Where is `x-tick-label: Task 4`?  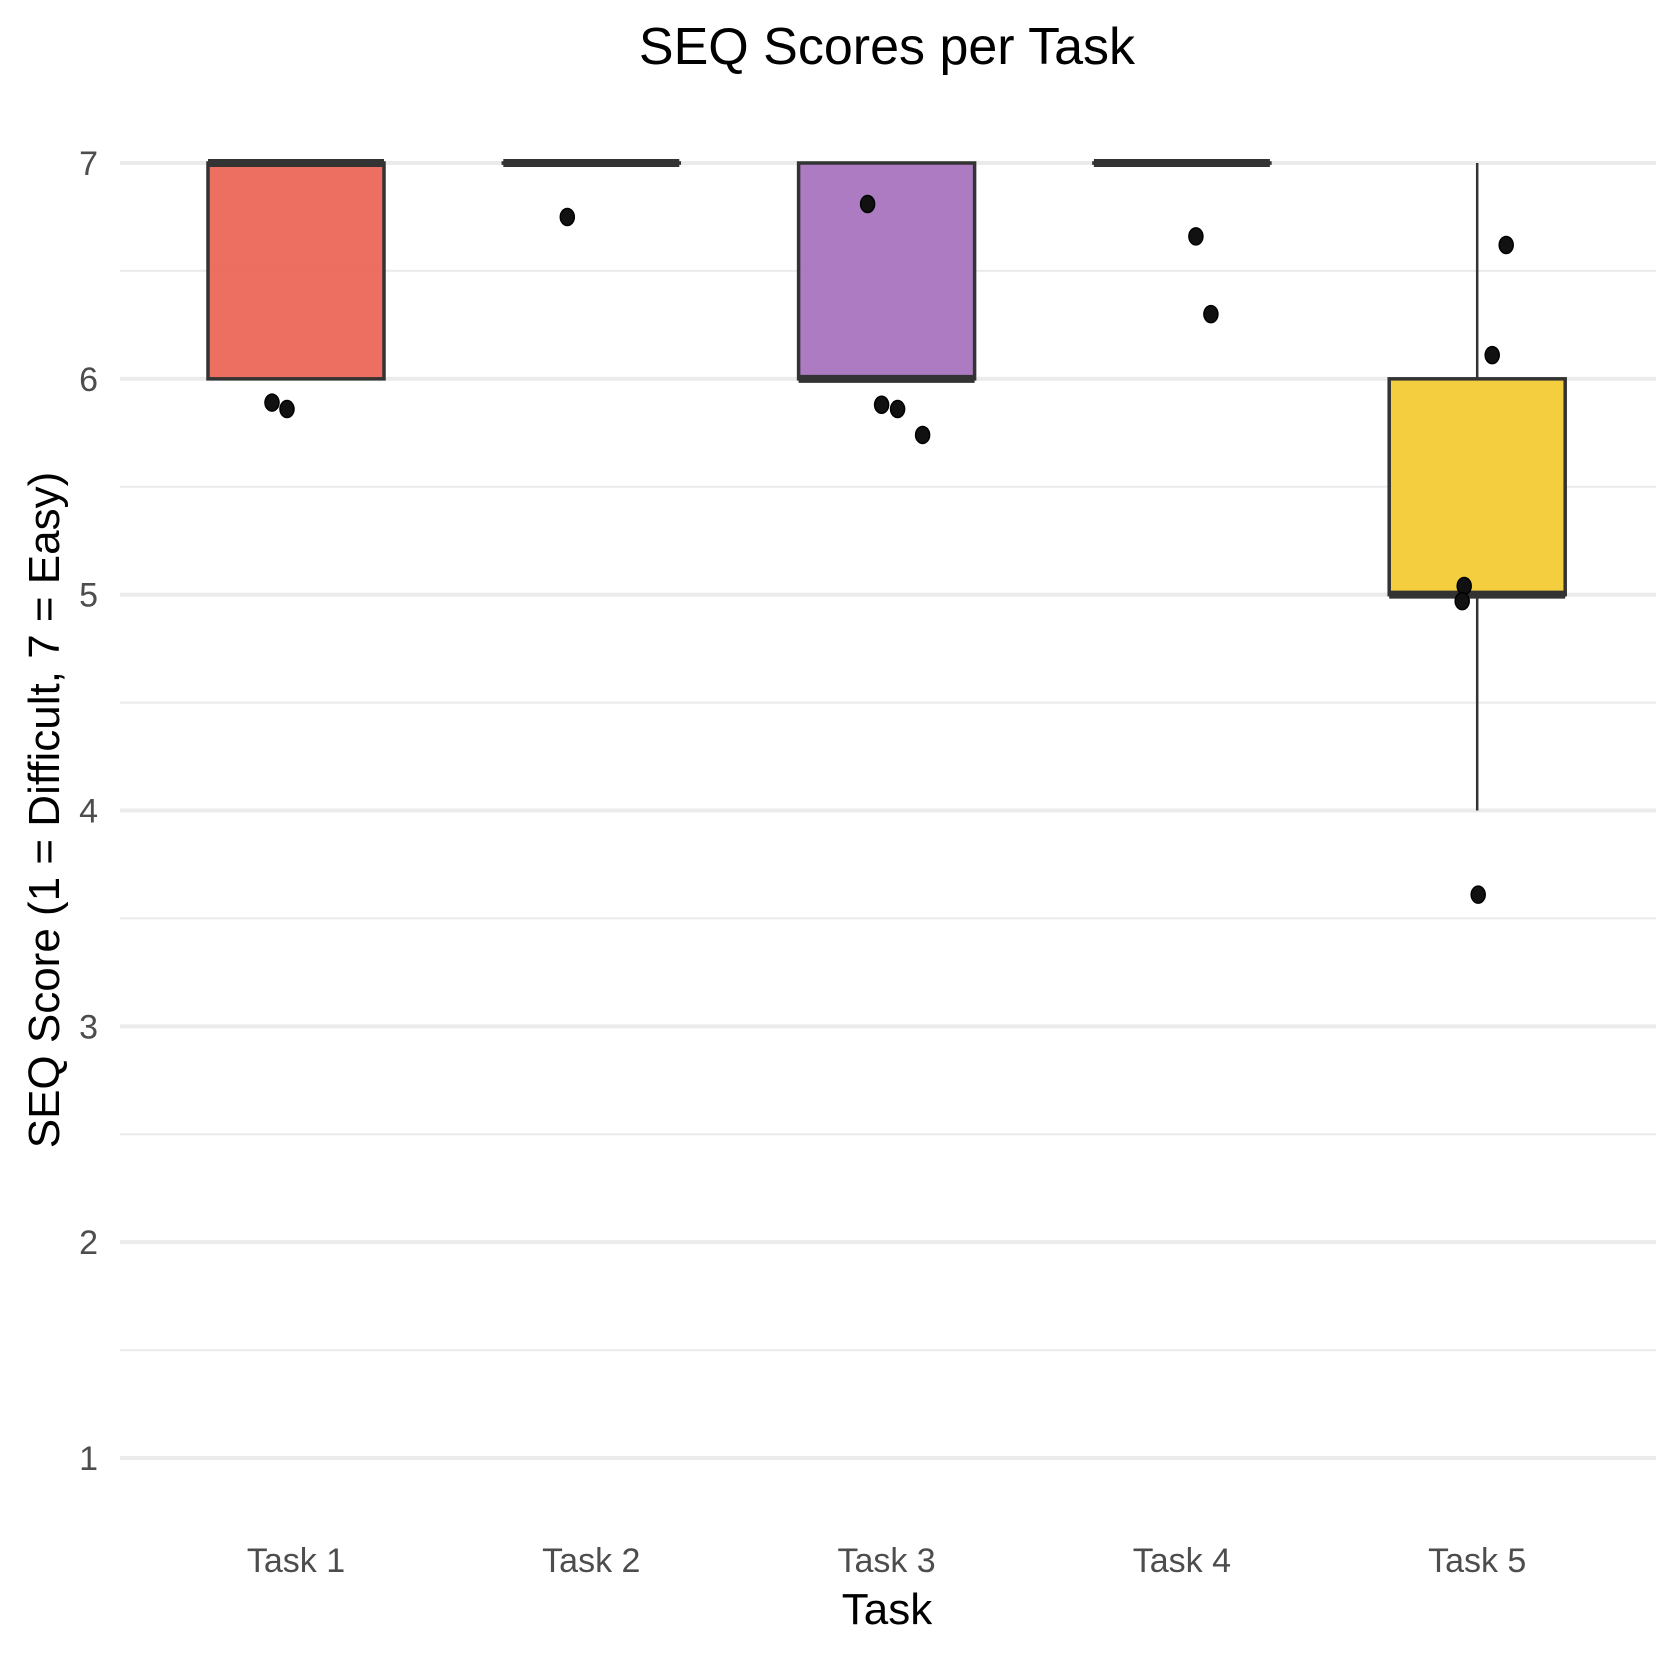
x-tick-label: Task 4 is located at coordinates (1182, 1561).